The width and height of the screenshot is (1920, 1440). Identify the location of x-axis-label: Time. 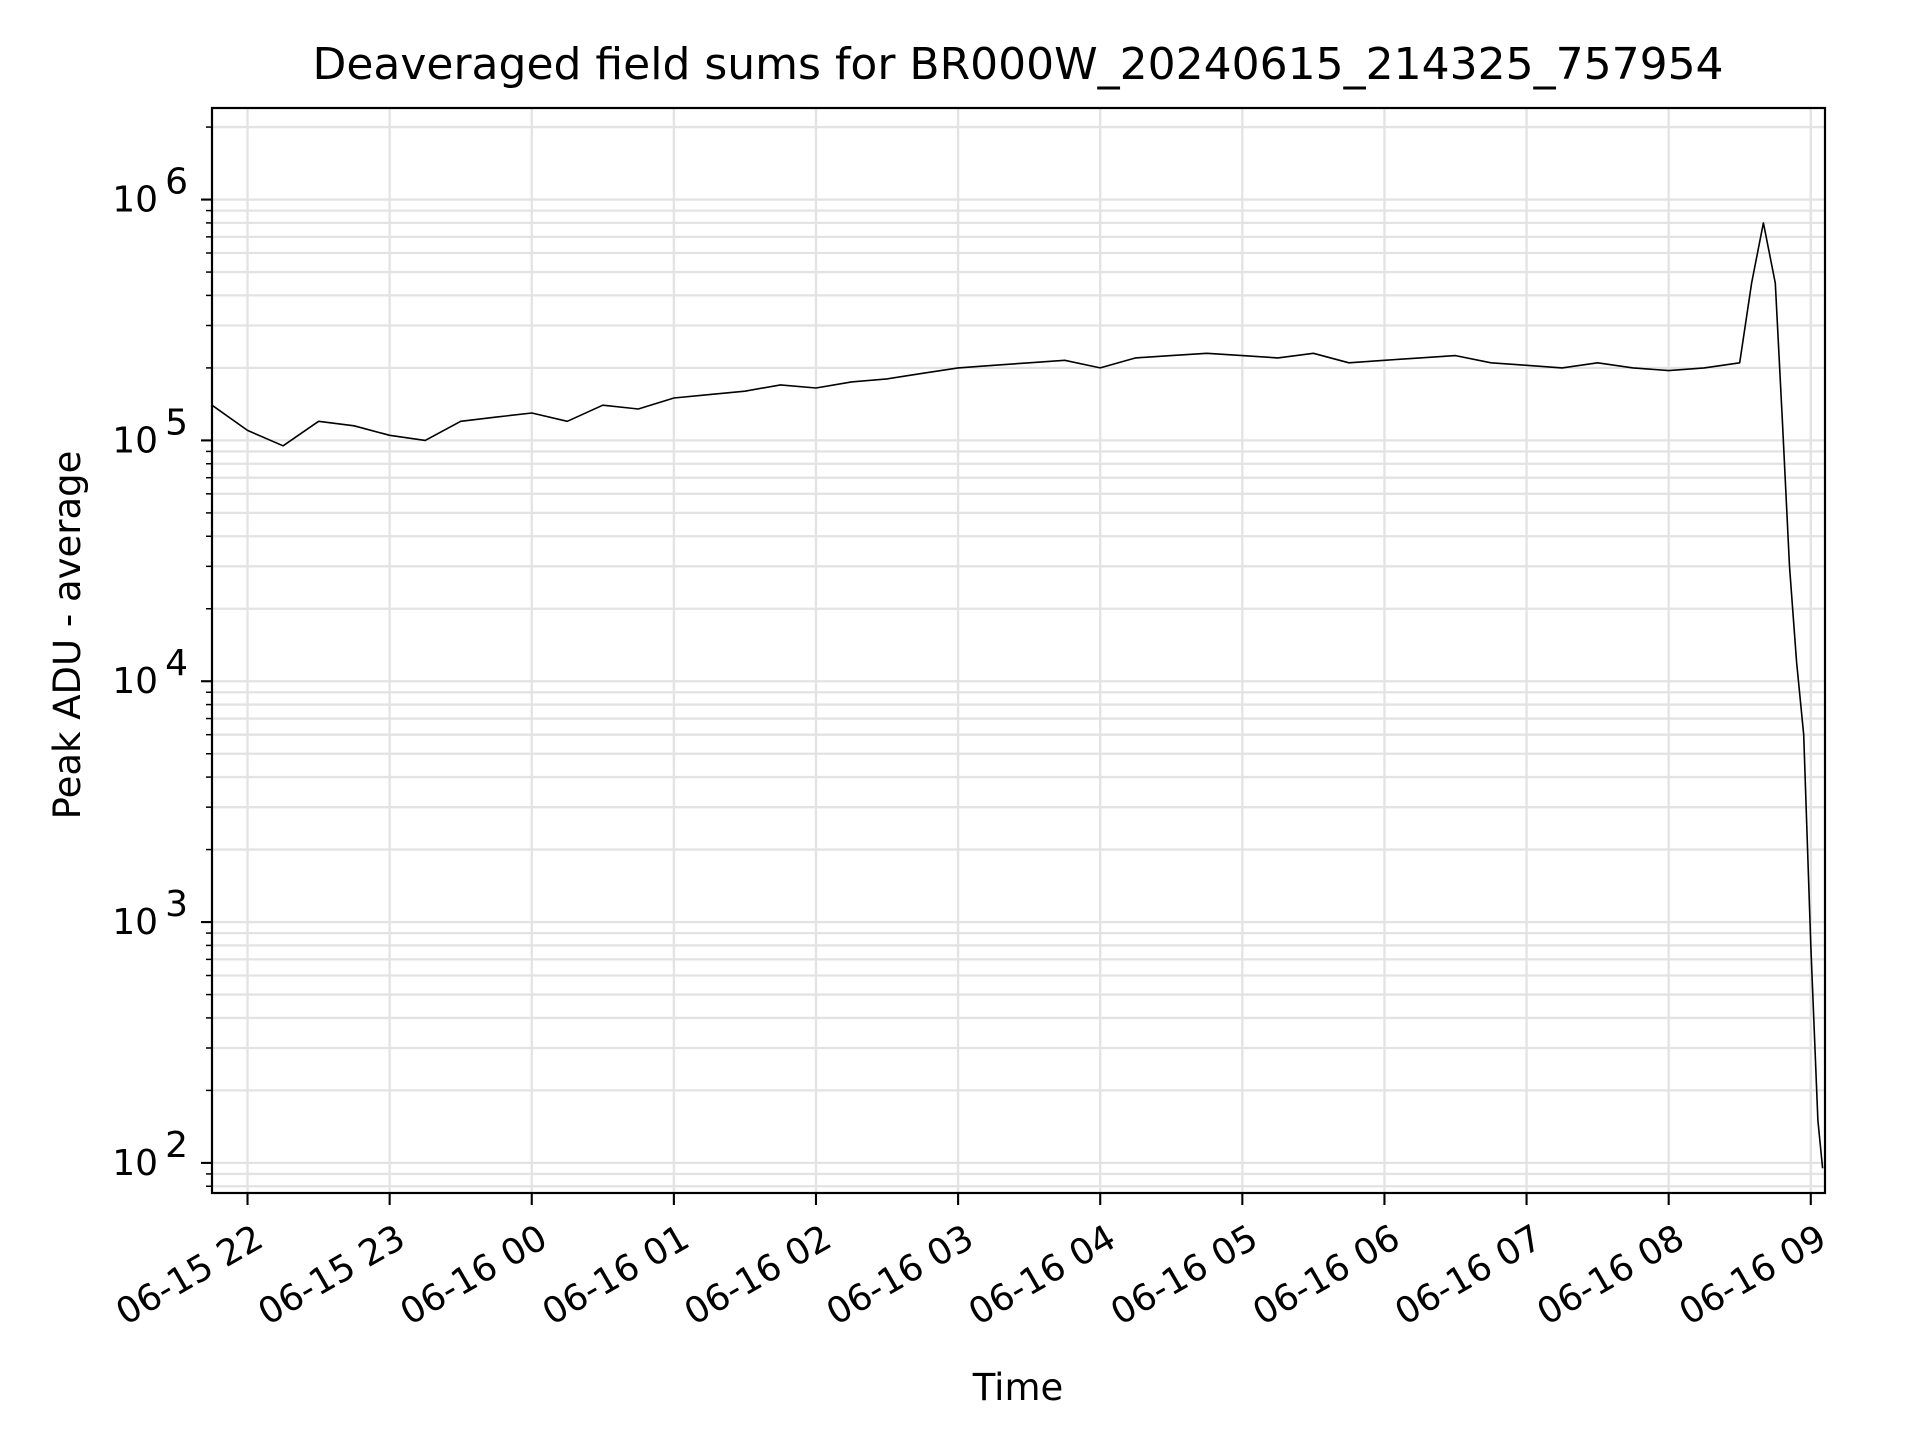
(1018, 1387).